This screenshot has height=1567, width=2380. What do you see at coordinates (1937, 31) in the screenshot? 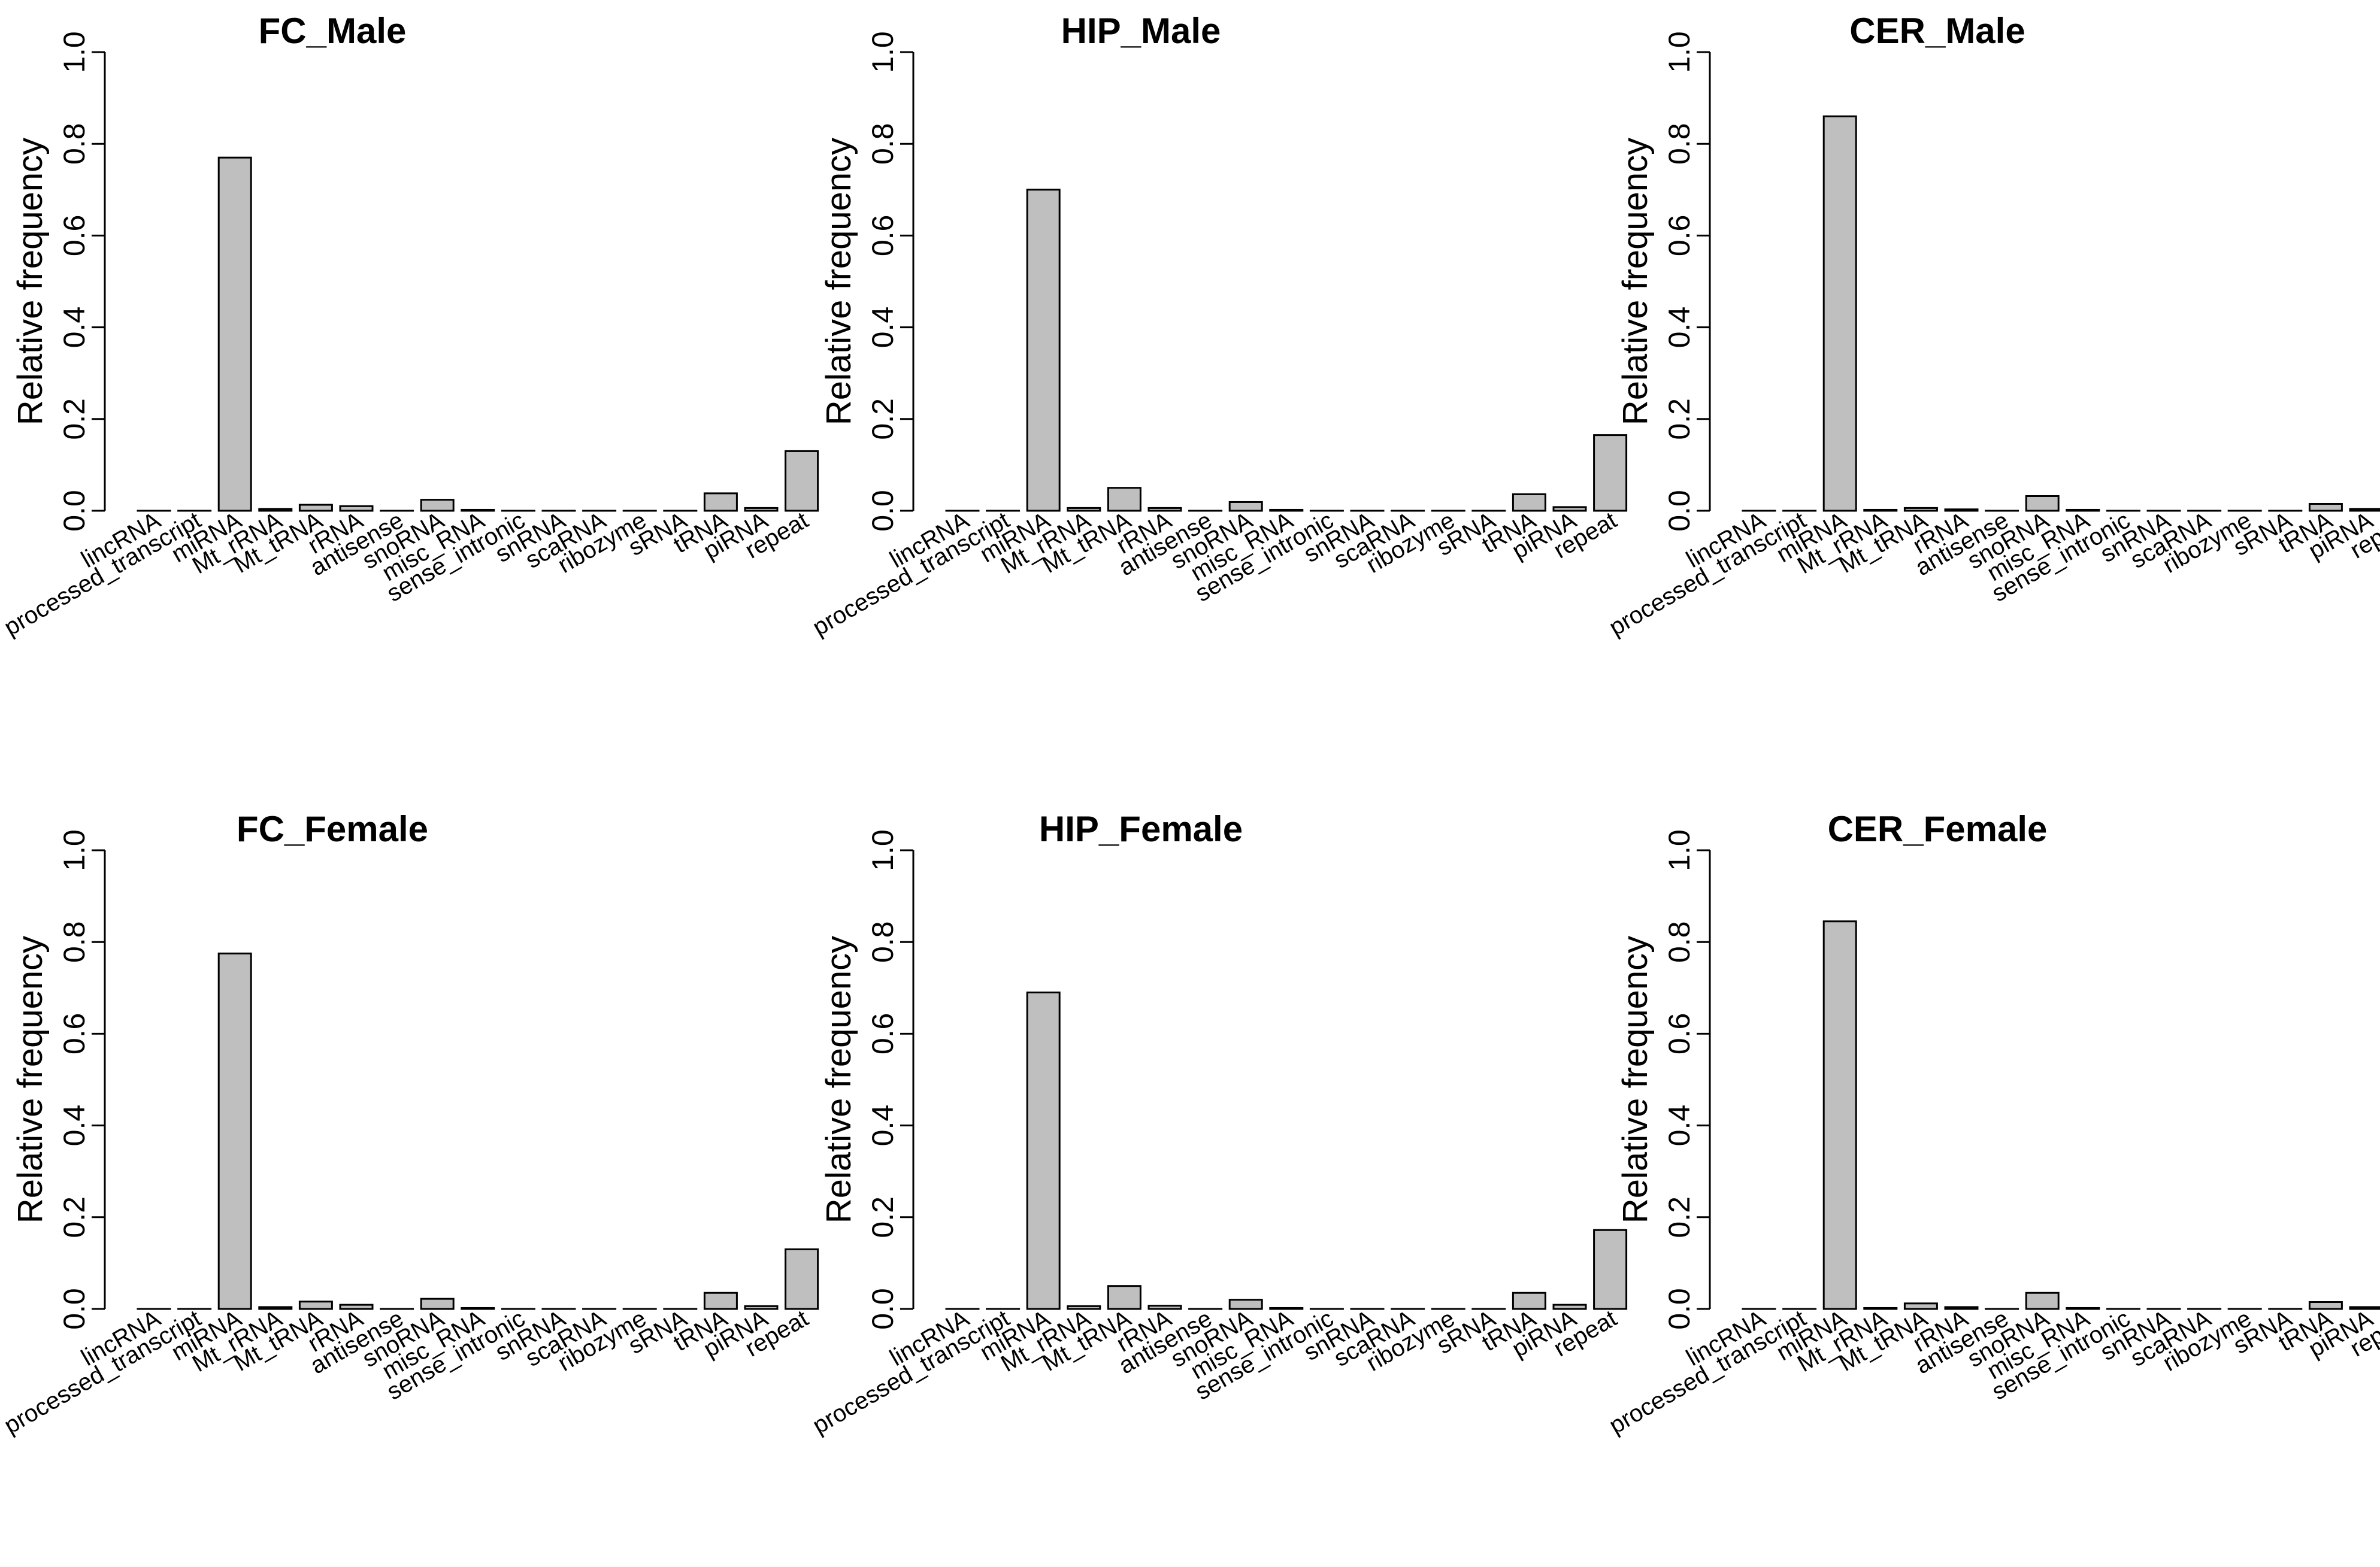
I see `chart-title: CER_Male` at bounding box center [1937, 31].